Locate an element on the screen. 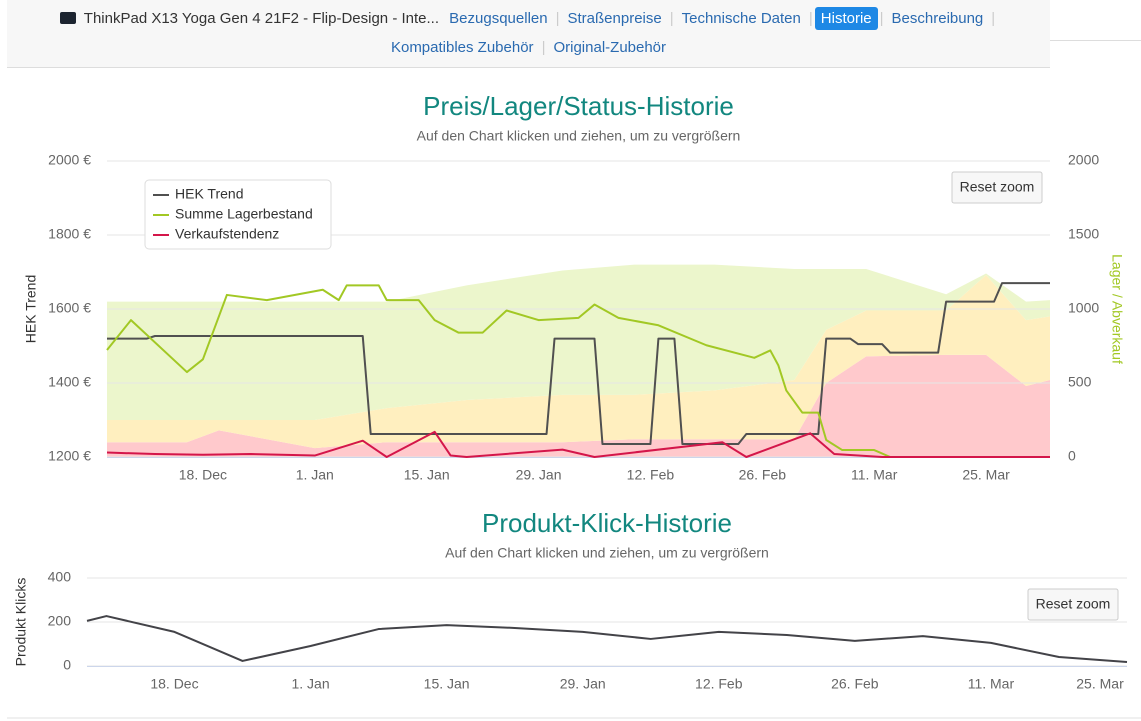 The image size is (1141, 721). legend-label: HEK Trend is located at coordinates (209, 194).